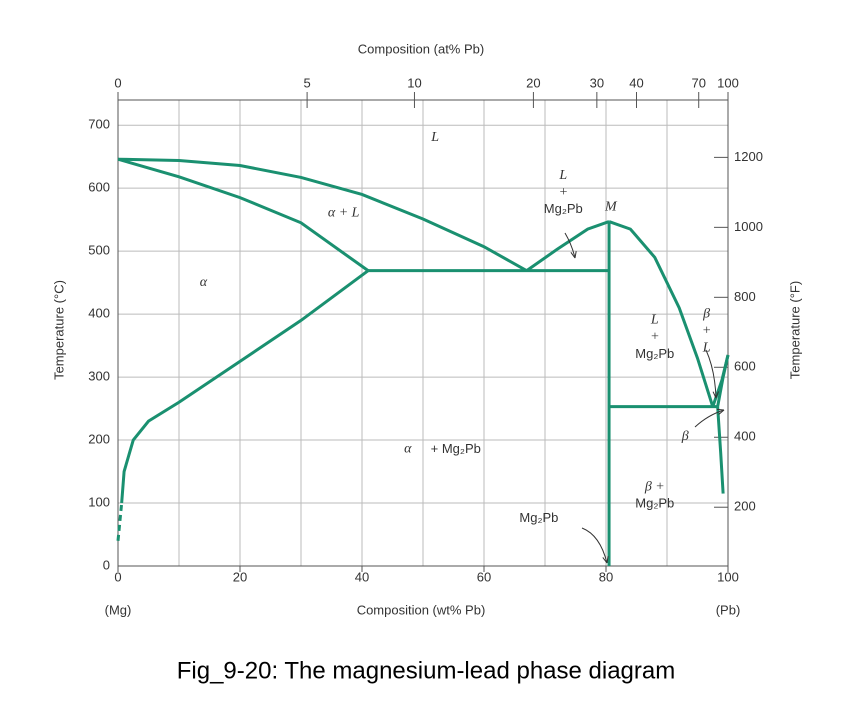 The image size is (853, 727). What do you see at coordinates (654, 487) in the screenshot?
I see `region-label: β +` at bounding box center [654, 487].